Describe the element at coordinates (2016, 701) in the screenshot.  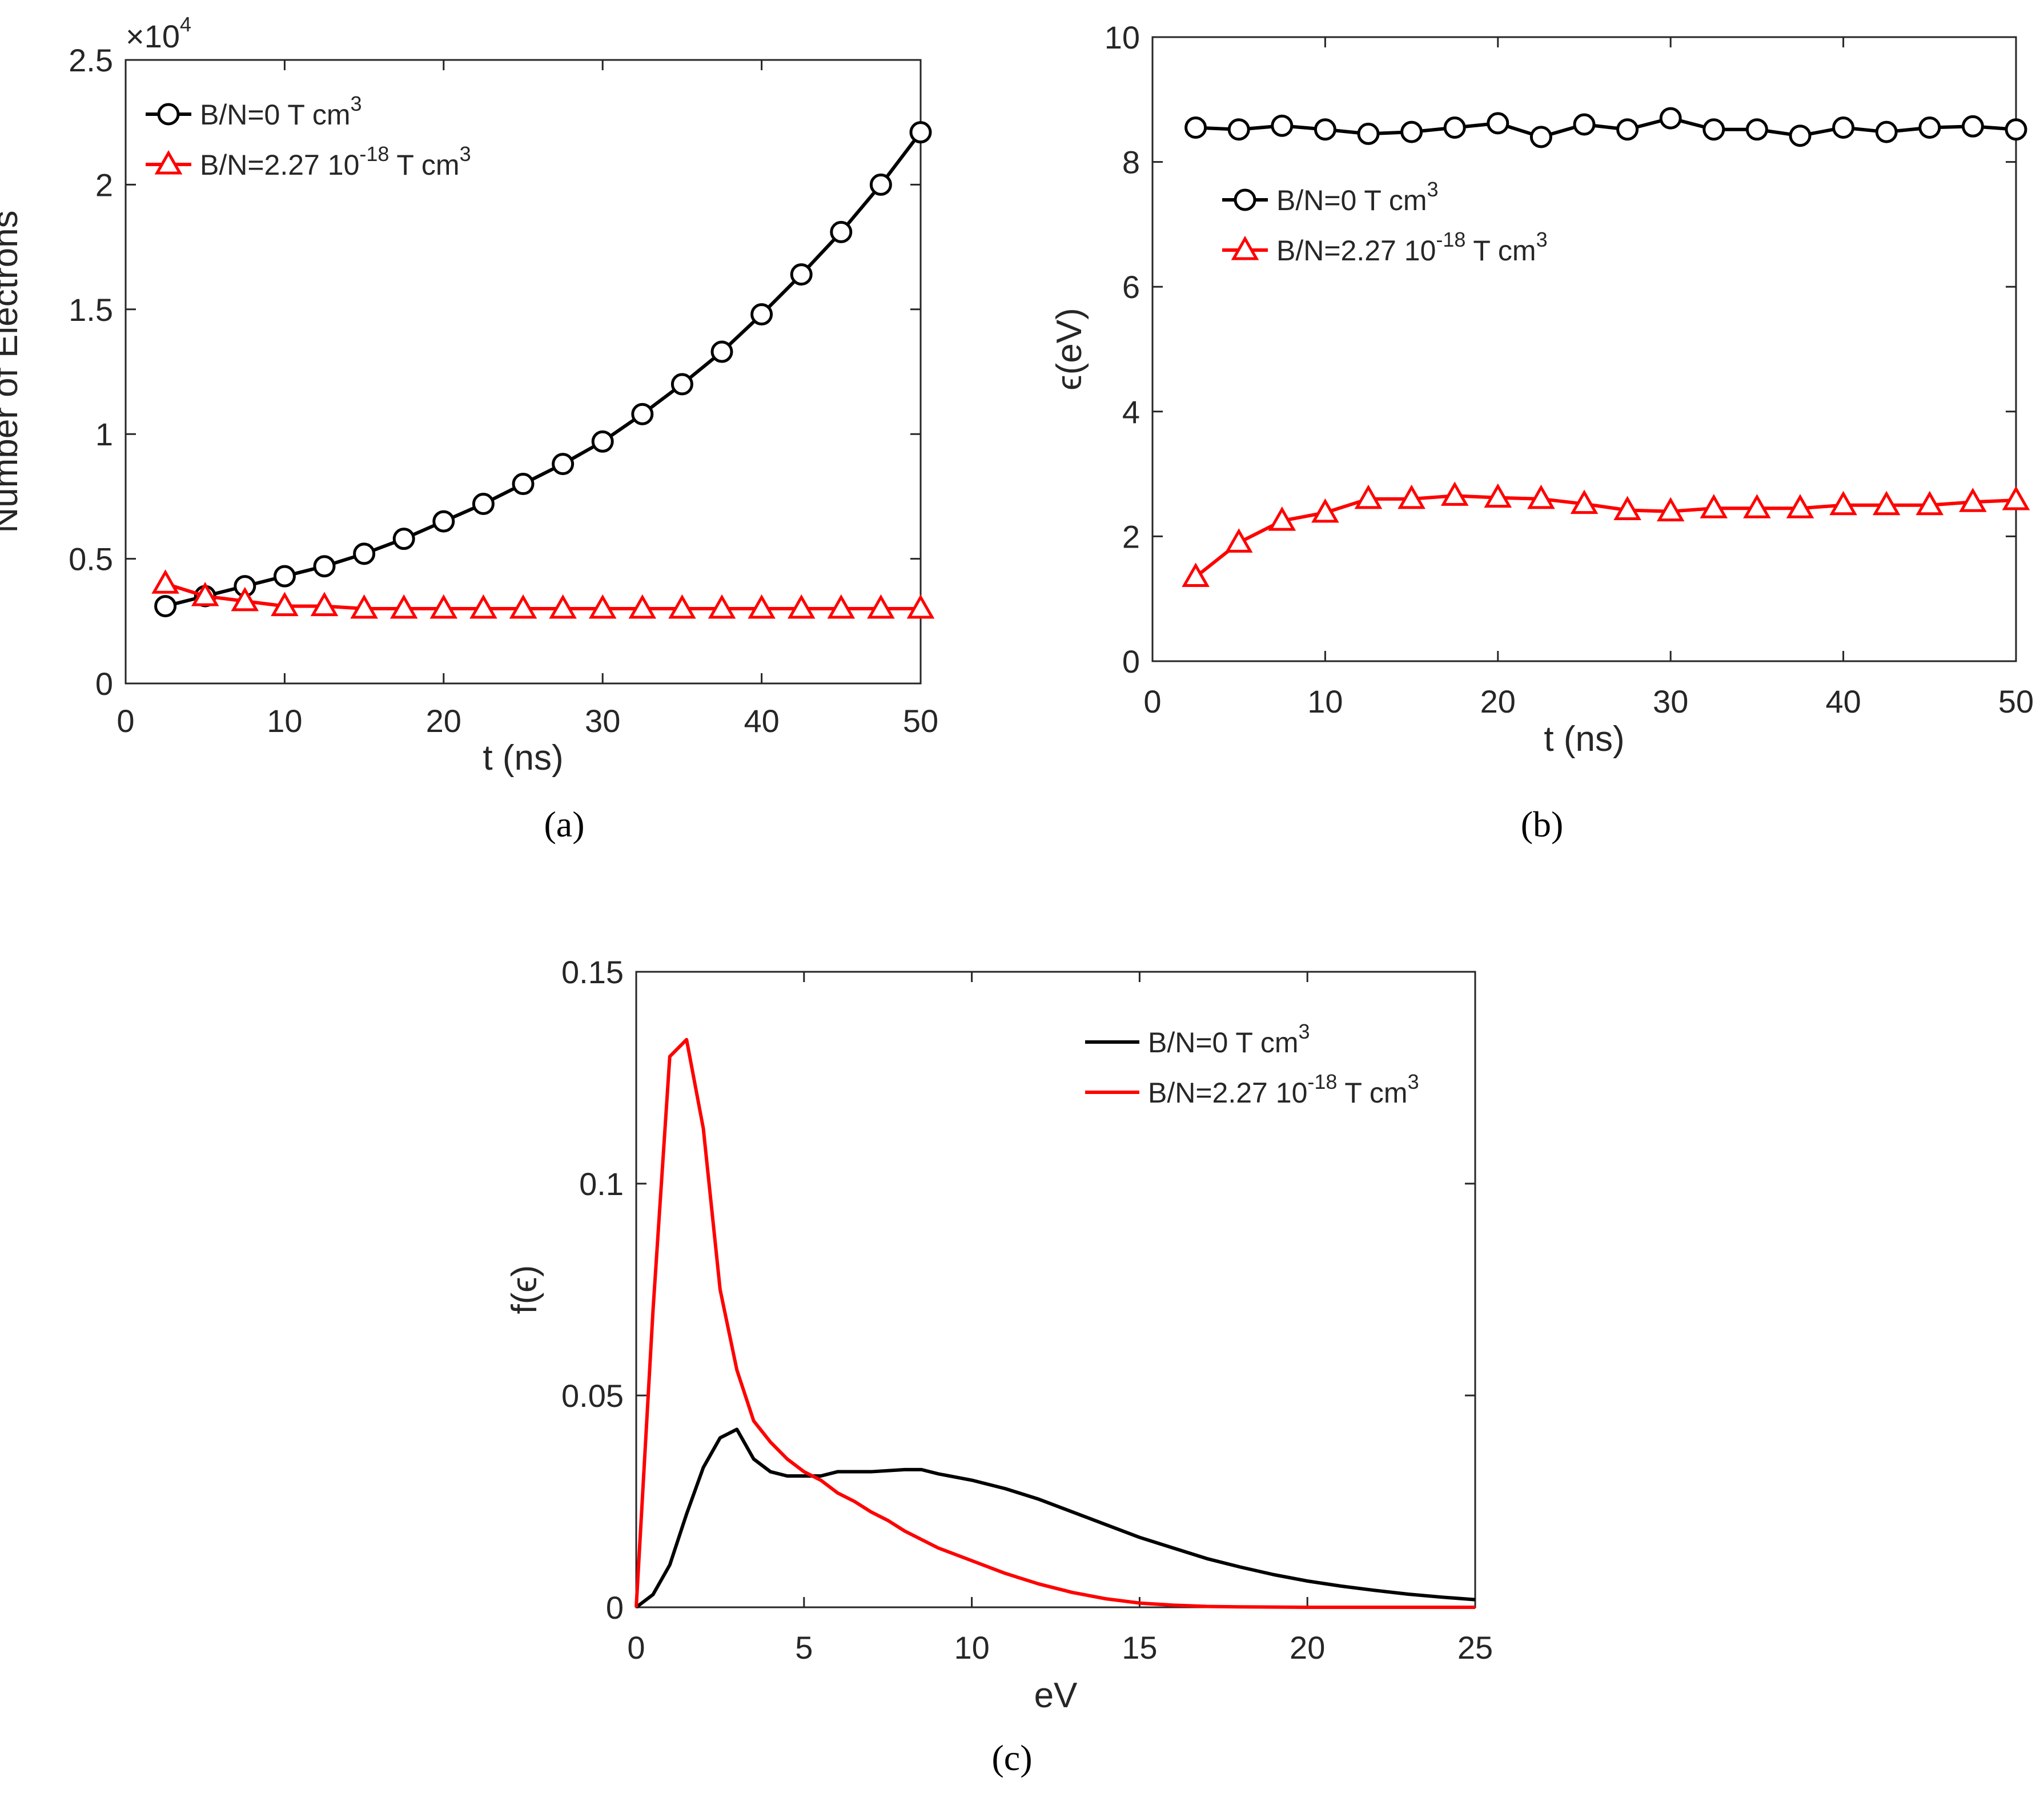
I see `x-tick-label: 50` at that location.